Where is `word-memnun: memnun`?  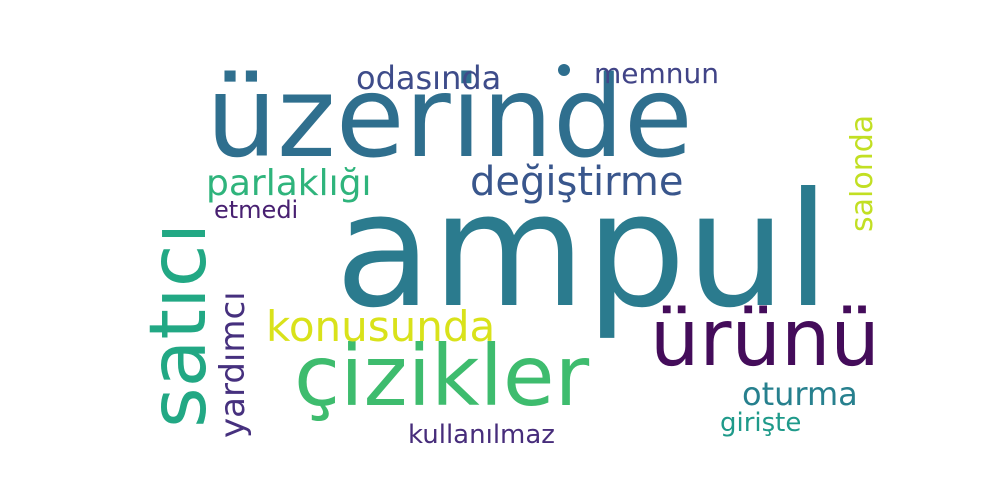
word-memnun: memnun is located at coordinates (657, 73).